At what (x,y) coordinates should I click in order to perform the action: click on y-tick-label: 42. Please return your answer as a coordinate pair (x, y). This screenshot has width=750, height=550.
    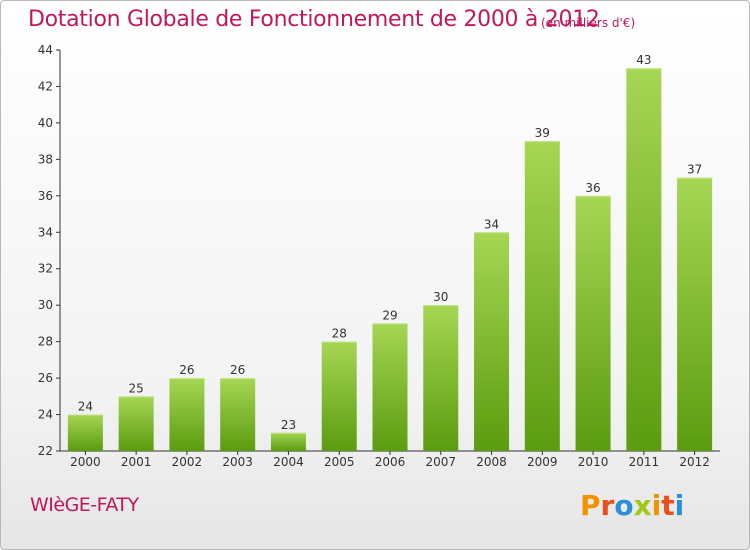
    Looking at the image, I should click on (45, 86).